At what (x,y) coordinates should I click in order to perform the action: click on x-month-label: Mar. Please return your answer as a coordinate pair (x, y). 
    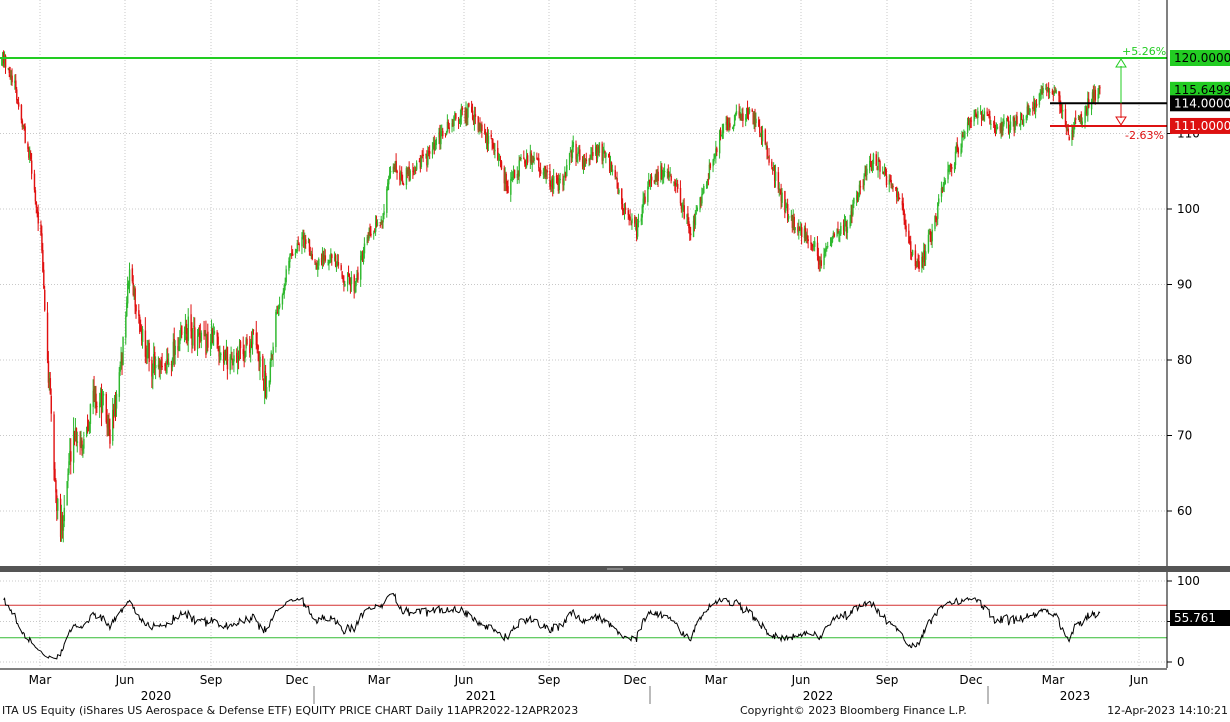
    Looking at the image, I should click on (40, 680).